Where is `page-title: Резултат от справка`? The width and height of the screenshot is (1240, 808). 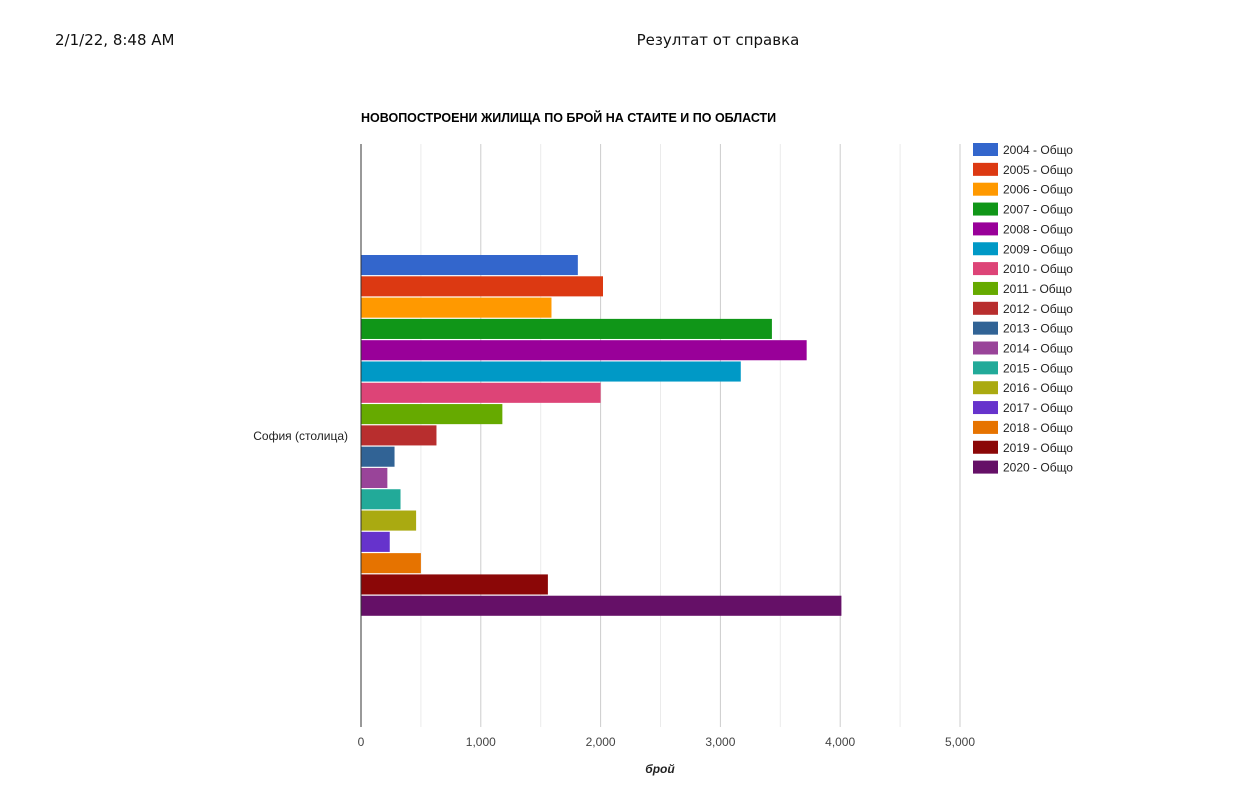
page-title: Резултат от справка is located at coordinates (718, 40).